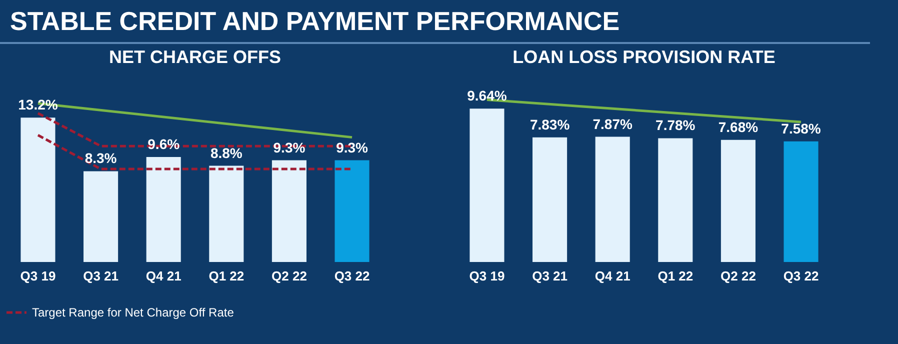  What do you see at coordinates (352, 147) in the screenshot?
I see `data-label: 9.3%` at bounding box center [352, 147].